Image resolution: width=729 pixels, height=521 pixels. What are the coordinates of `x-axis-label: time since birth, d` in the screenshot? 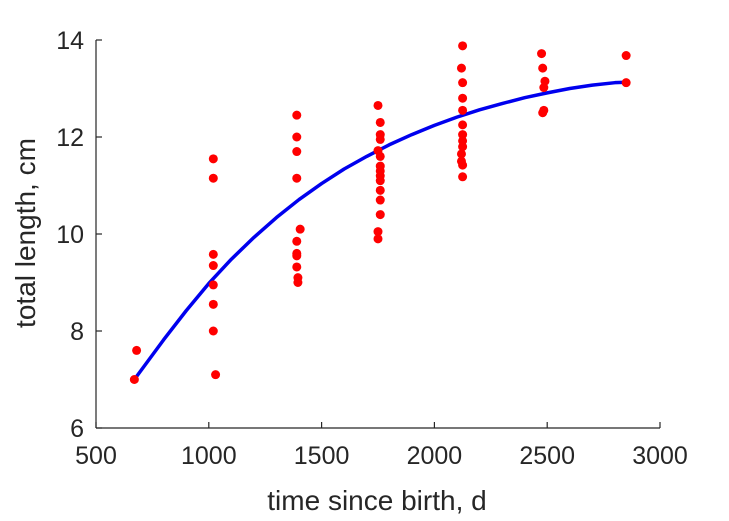 It's located at (376, 500).